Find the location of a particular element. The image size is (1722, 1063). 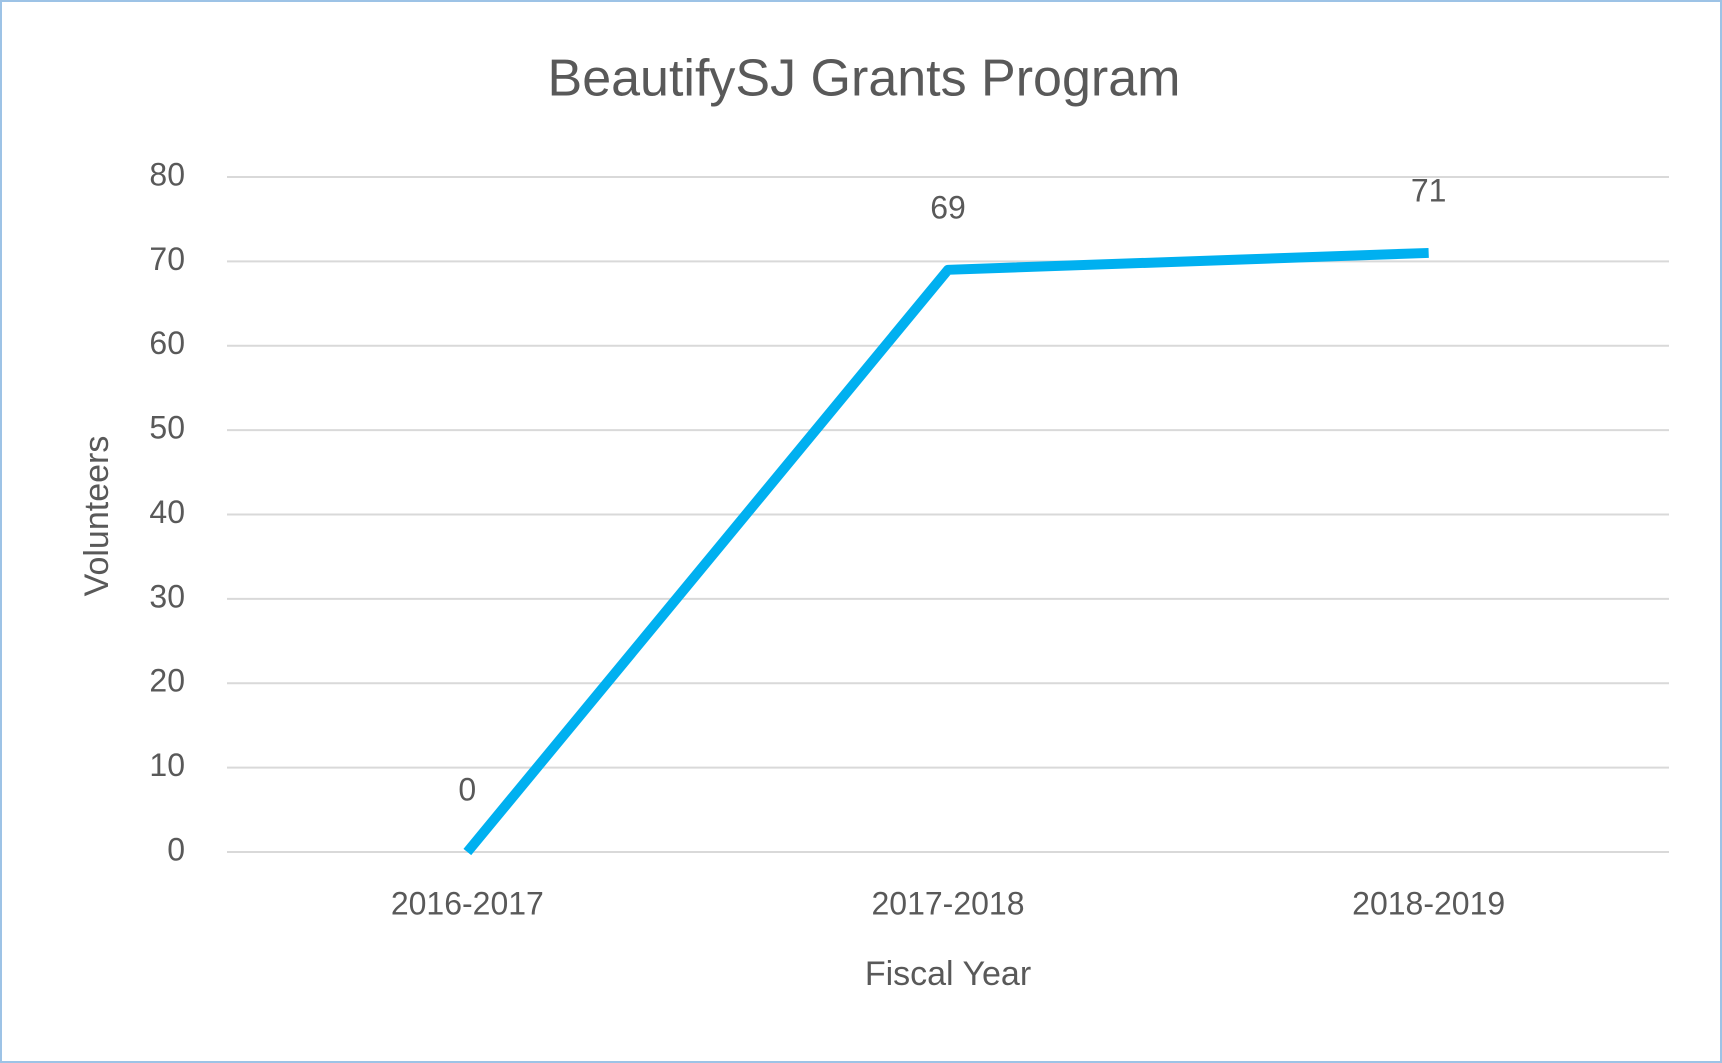

data-label: 0 is located at coordinates (467, 789).